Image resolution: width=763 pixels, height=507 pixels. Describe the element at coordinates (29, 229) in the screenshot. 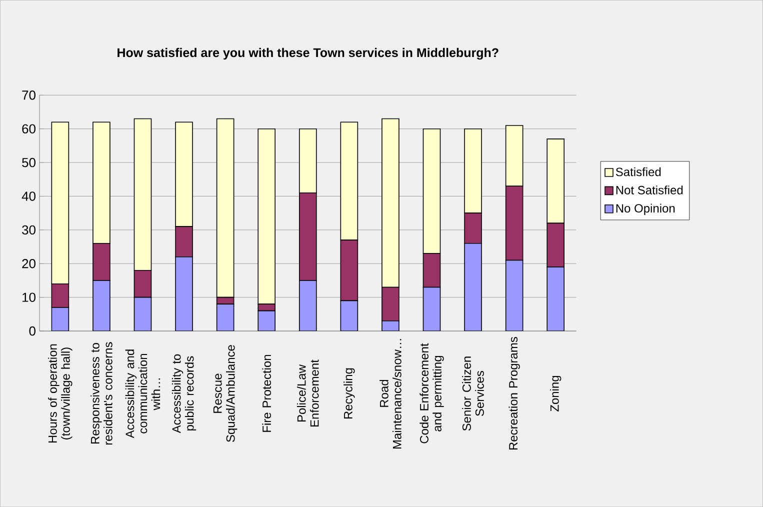

I see `y-tick-label: 30` at that location.